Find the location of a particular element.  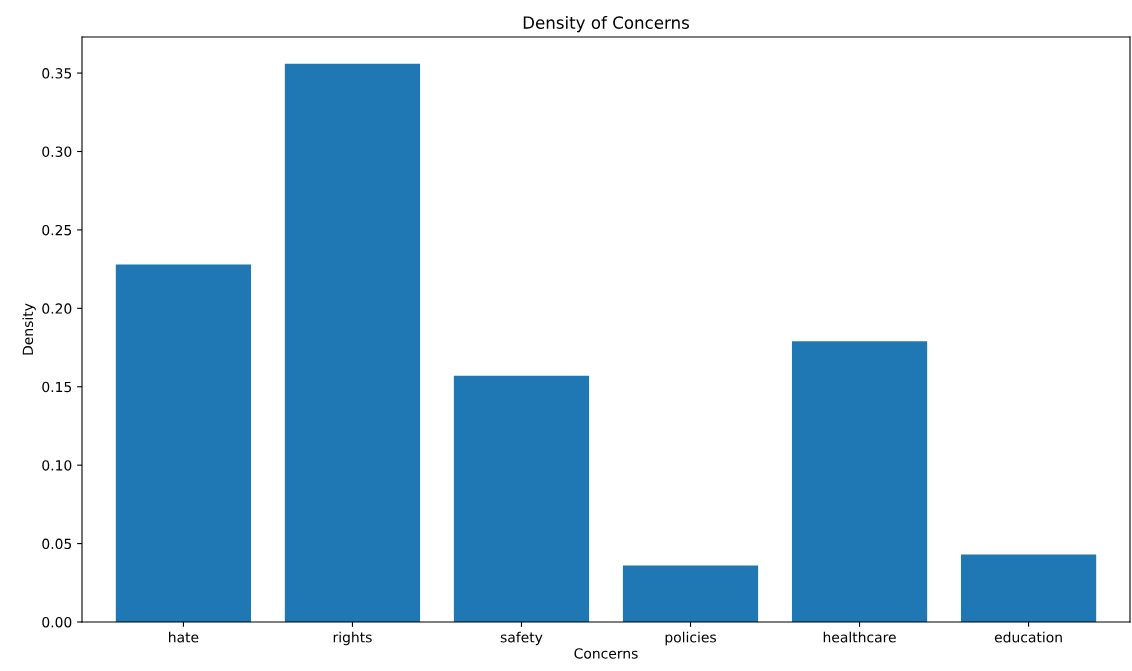

y-axis-title: Density is located at coordinates (29, 329).